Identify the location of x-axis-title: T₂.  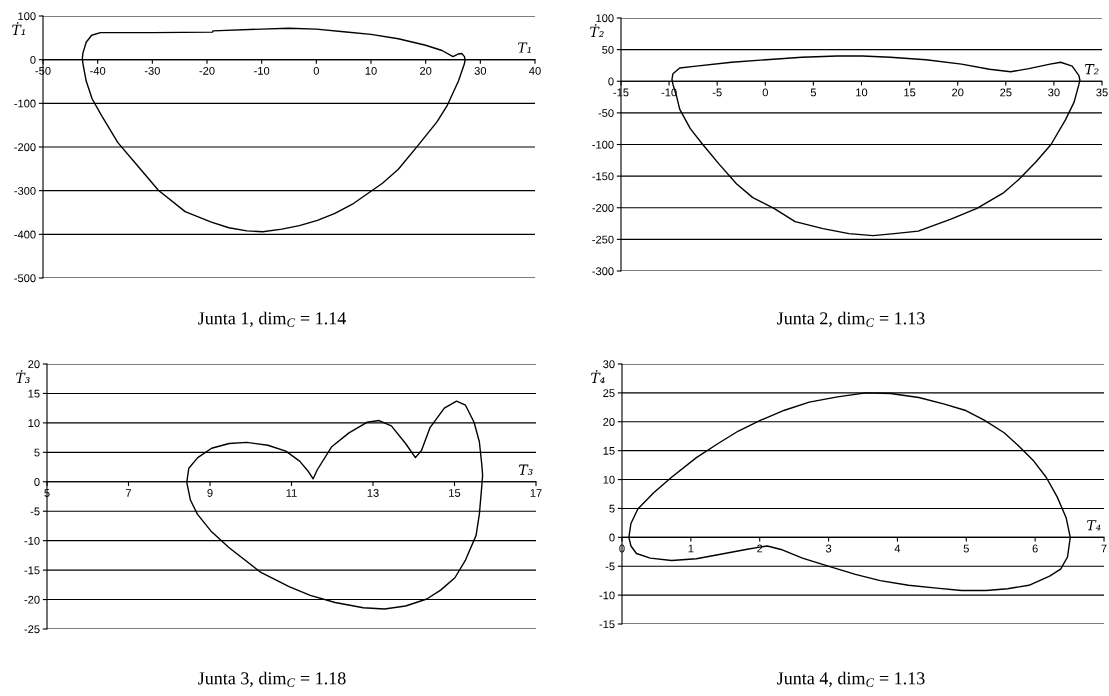
(1092, 69).